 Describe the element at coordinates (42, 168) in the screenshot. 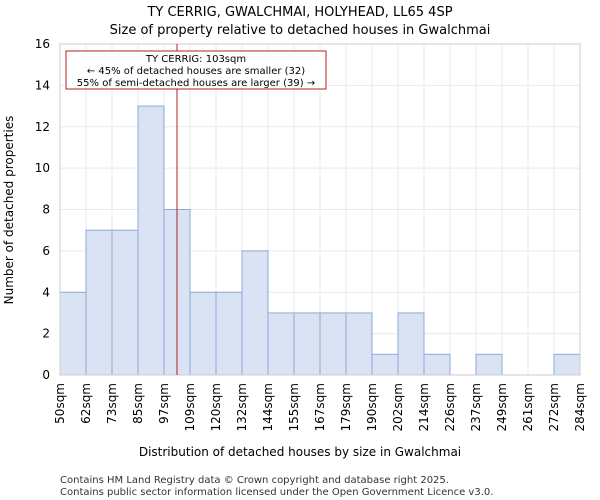

I see `y-tick-label: 10` at that location.